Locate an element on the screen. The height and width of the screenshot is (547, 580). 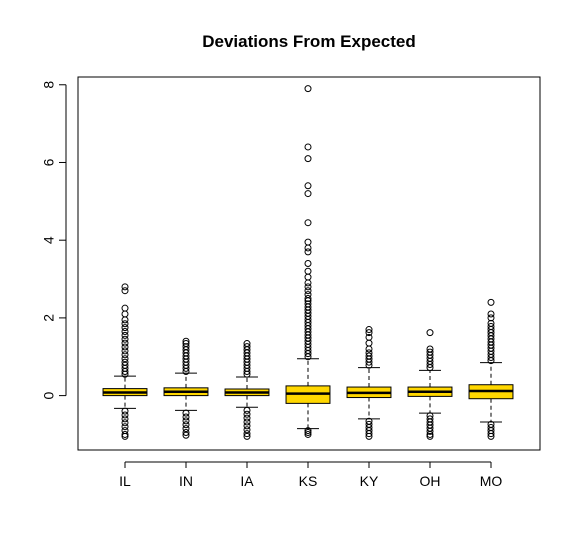
chart-title: Deviations From Expected is located at coordinates (309, 41).